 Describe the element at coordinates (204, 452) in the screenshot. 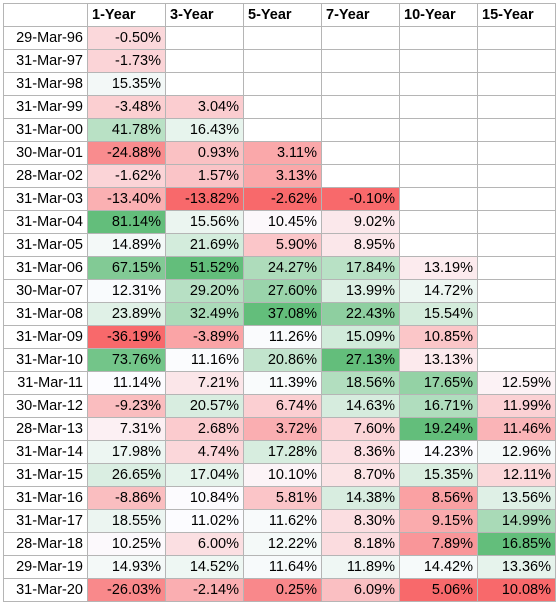

I see `return-cell: 4.74%` at that location.